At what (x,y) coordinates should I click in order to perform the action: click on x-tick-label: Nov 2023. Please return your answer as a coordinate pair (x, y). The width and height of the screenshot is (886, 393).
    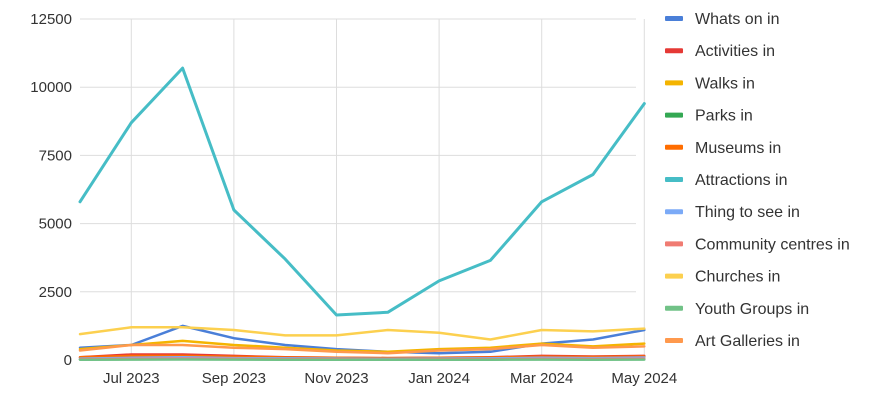
    Looking at the image, I should click on (336, 378).